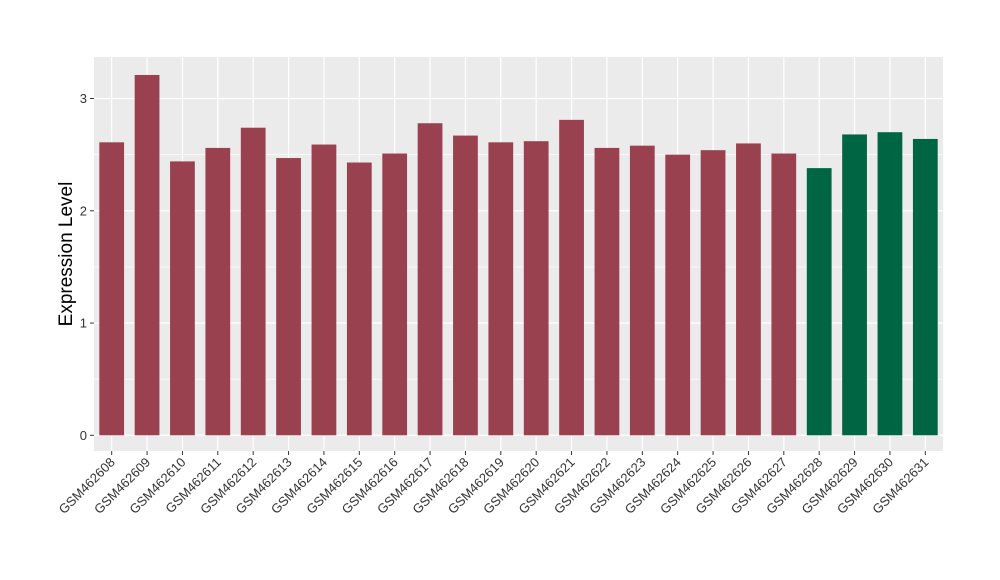 Image resolution: width=1000 pixels, height=580 pixels. Describe the element at coordinates (925, 287) in the screenshot. I see `bar-GSM462631` at that location.